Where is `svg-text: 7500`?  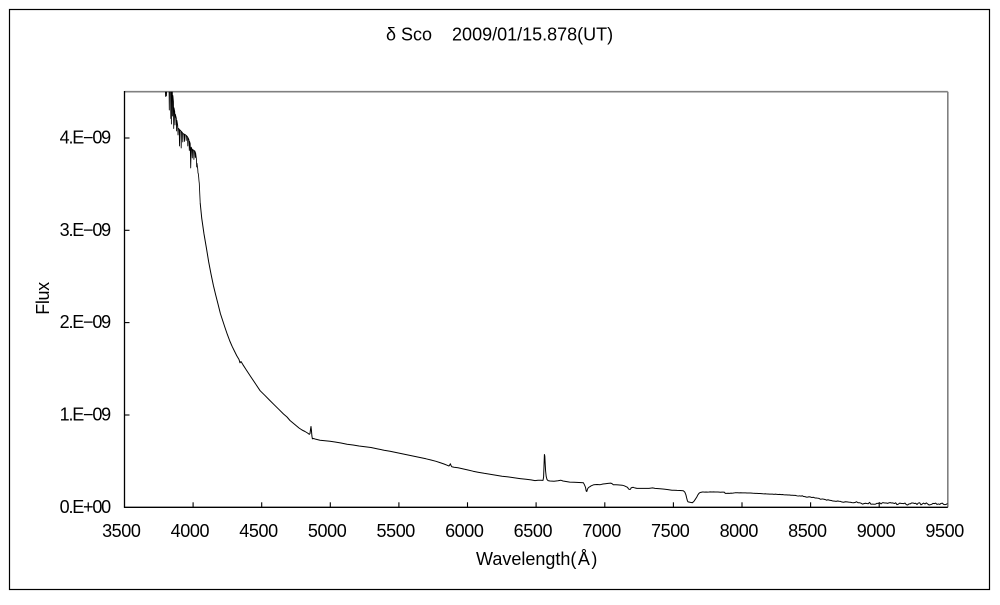 svg-text: 7500 is located at coordinates (670, 531).